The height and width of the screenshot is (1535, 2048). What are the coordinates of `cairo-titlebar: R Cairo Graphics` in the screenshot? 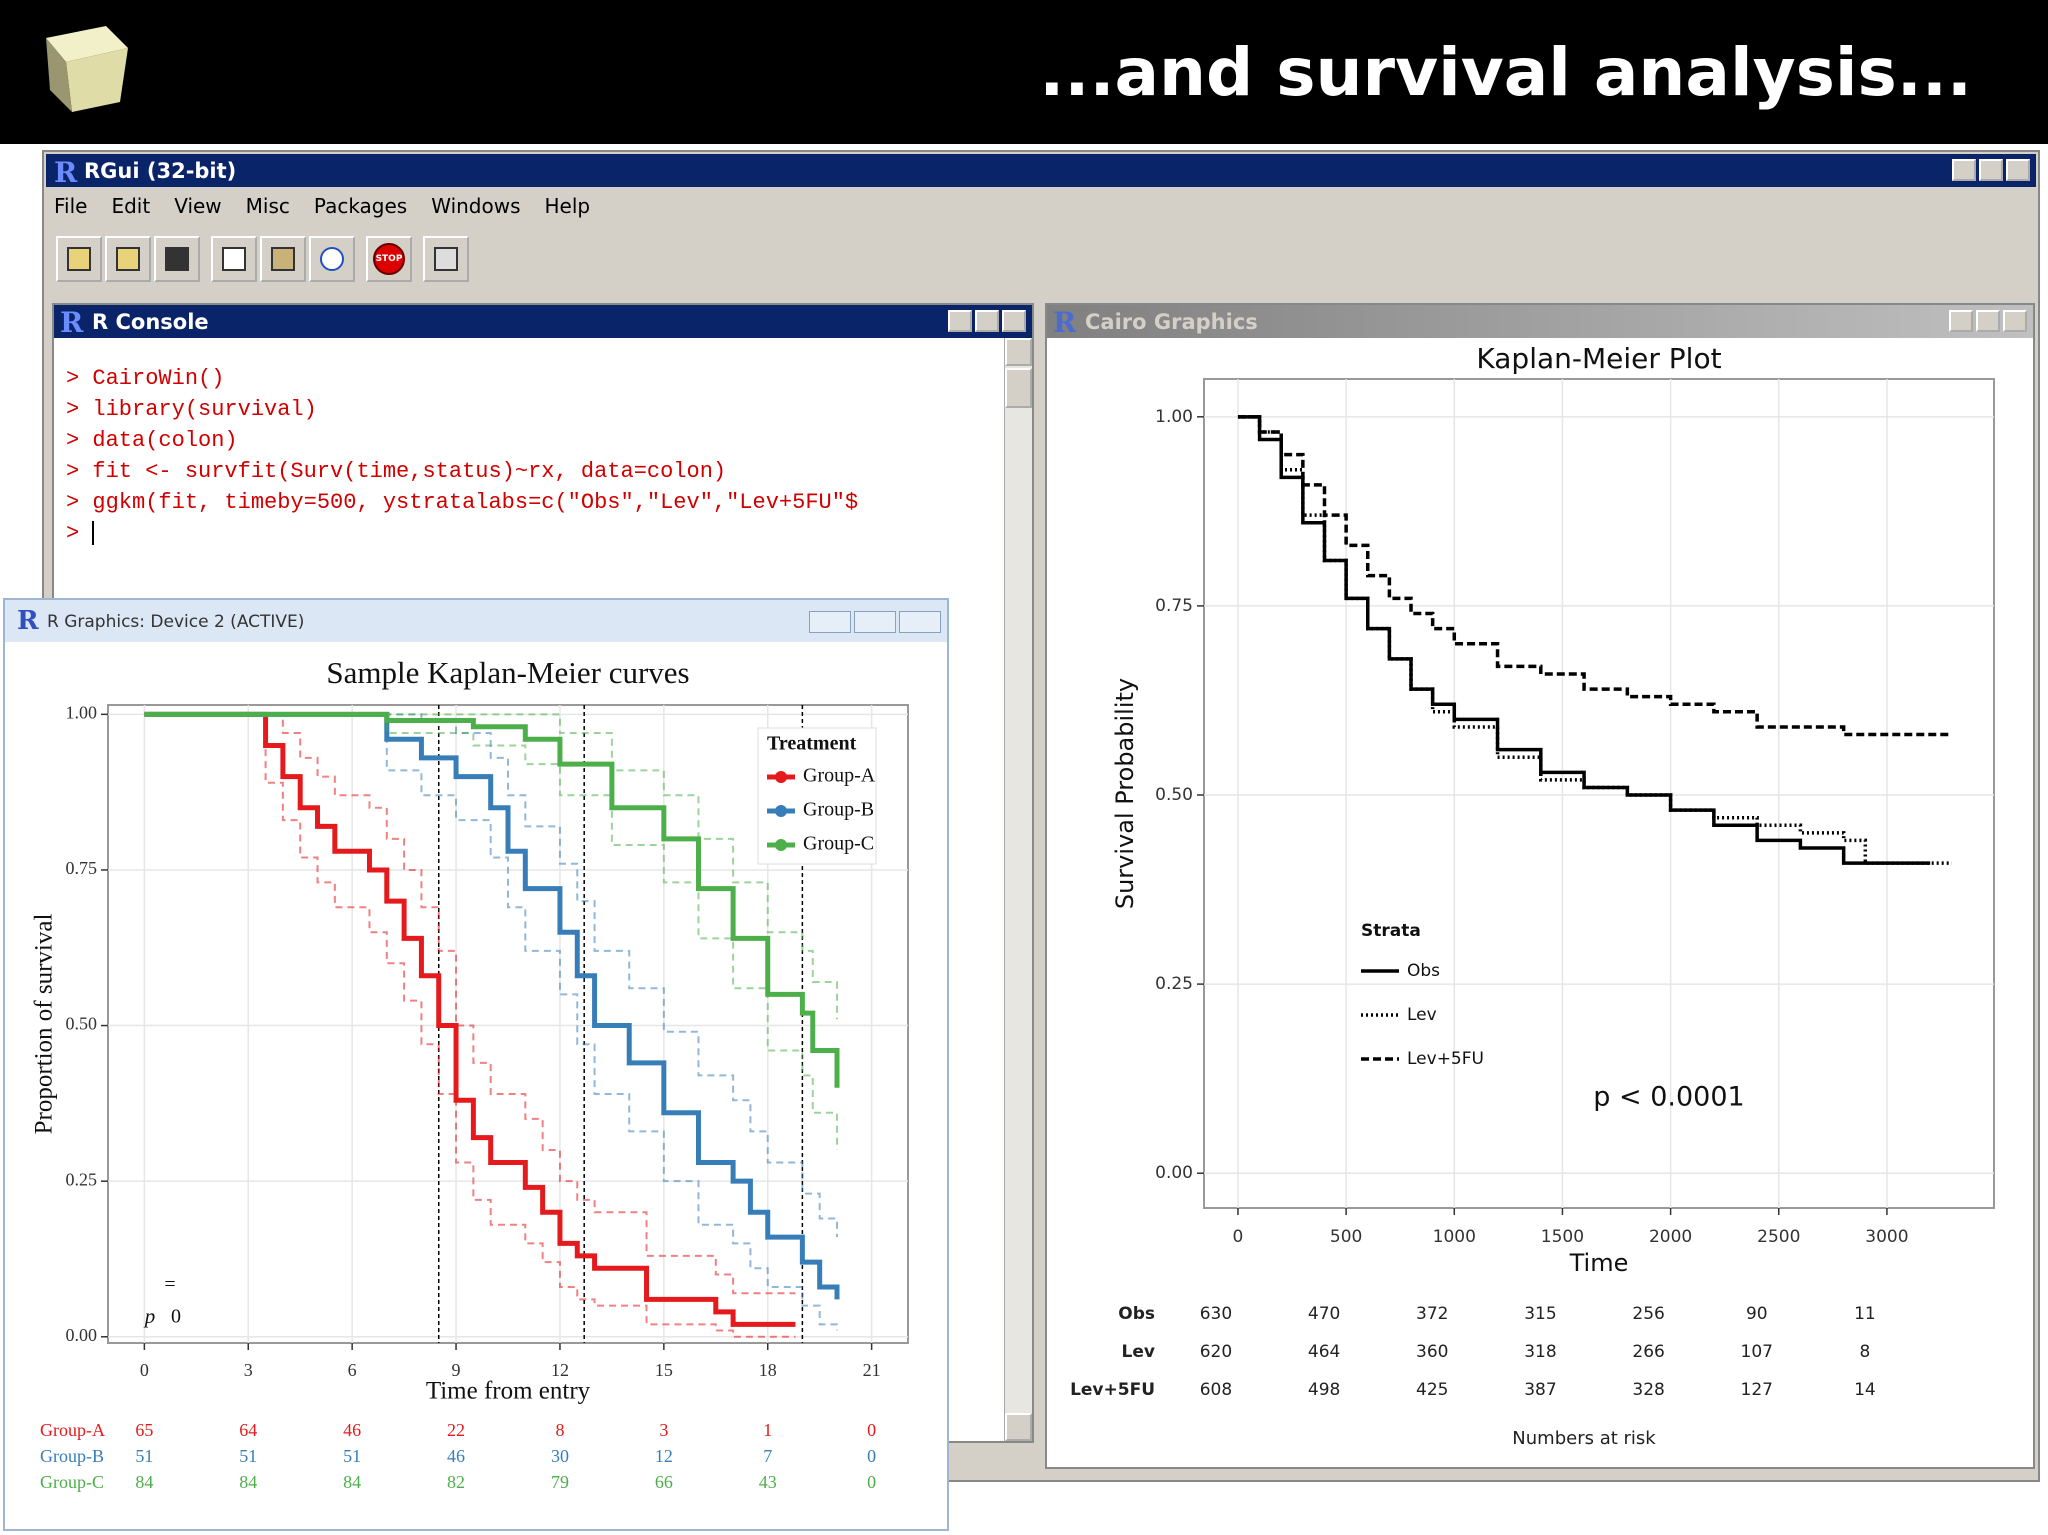 It's located at (1540, 322).